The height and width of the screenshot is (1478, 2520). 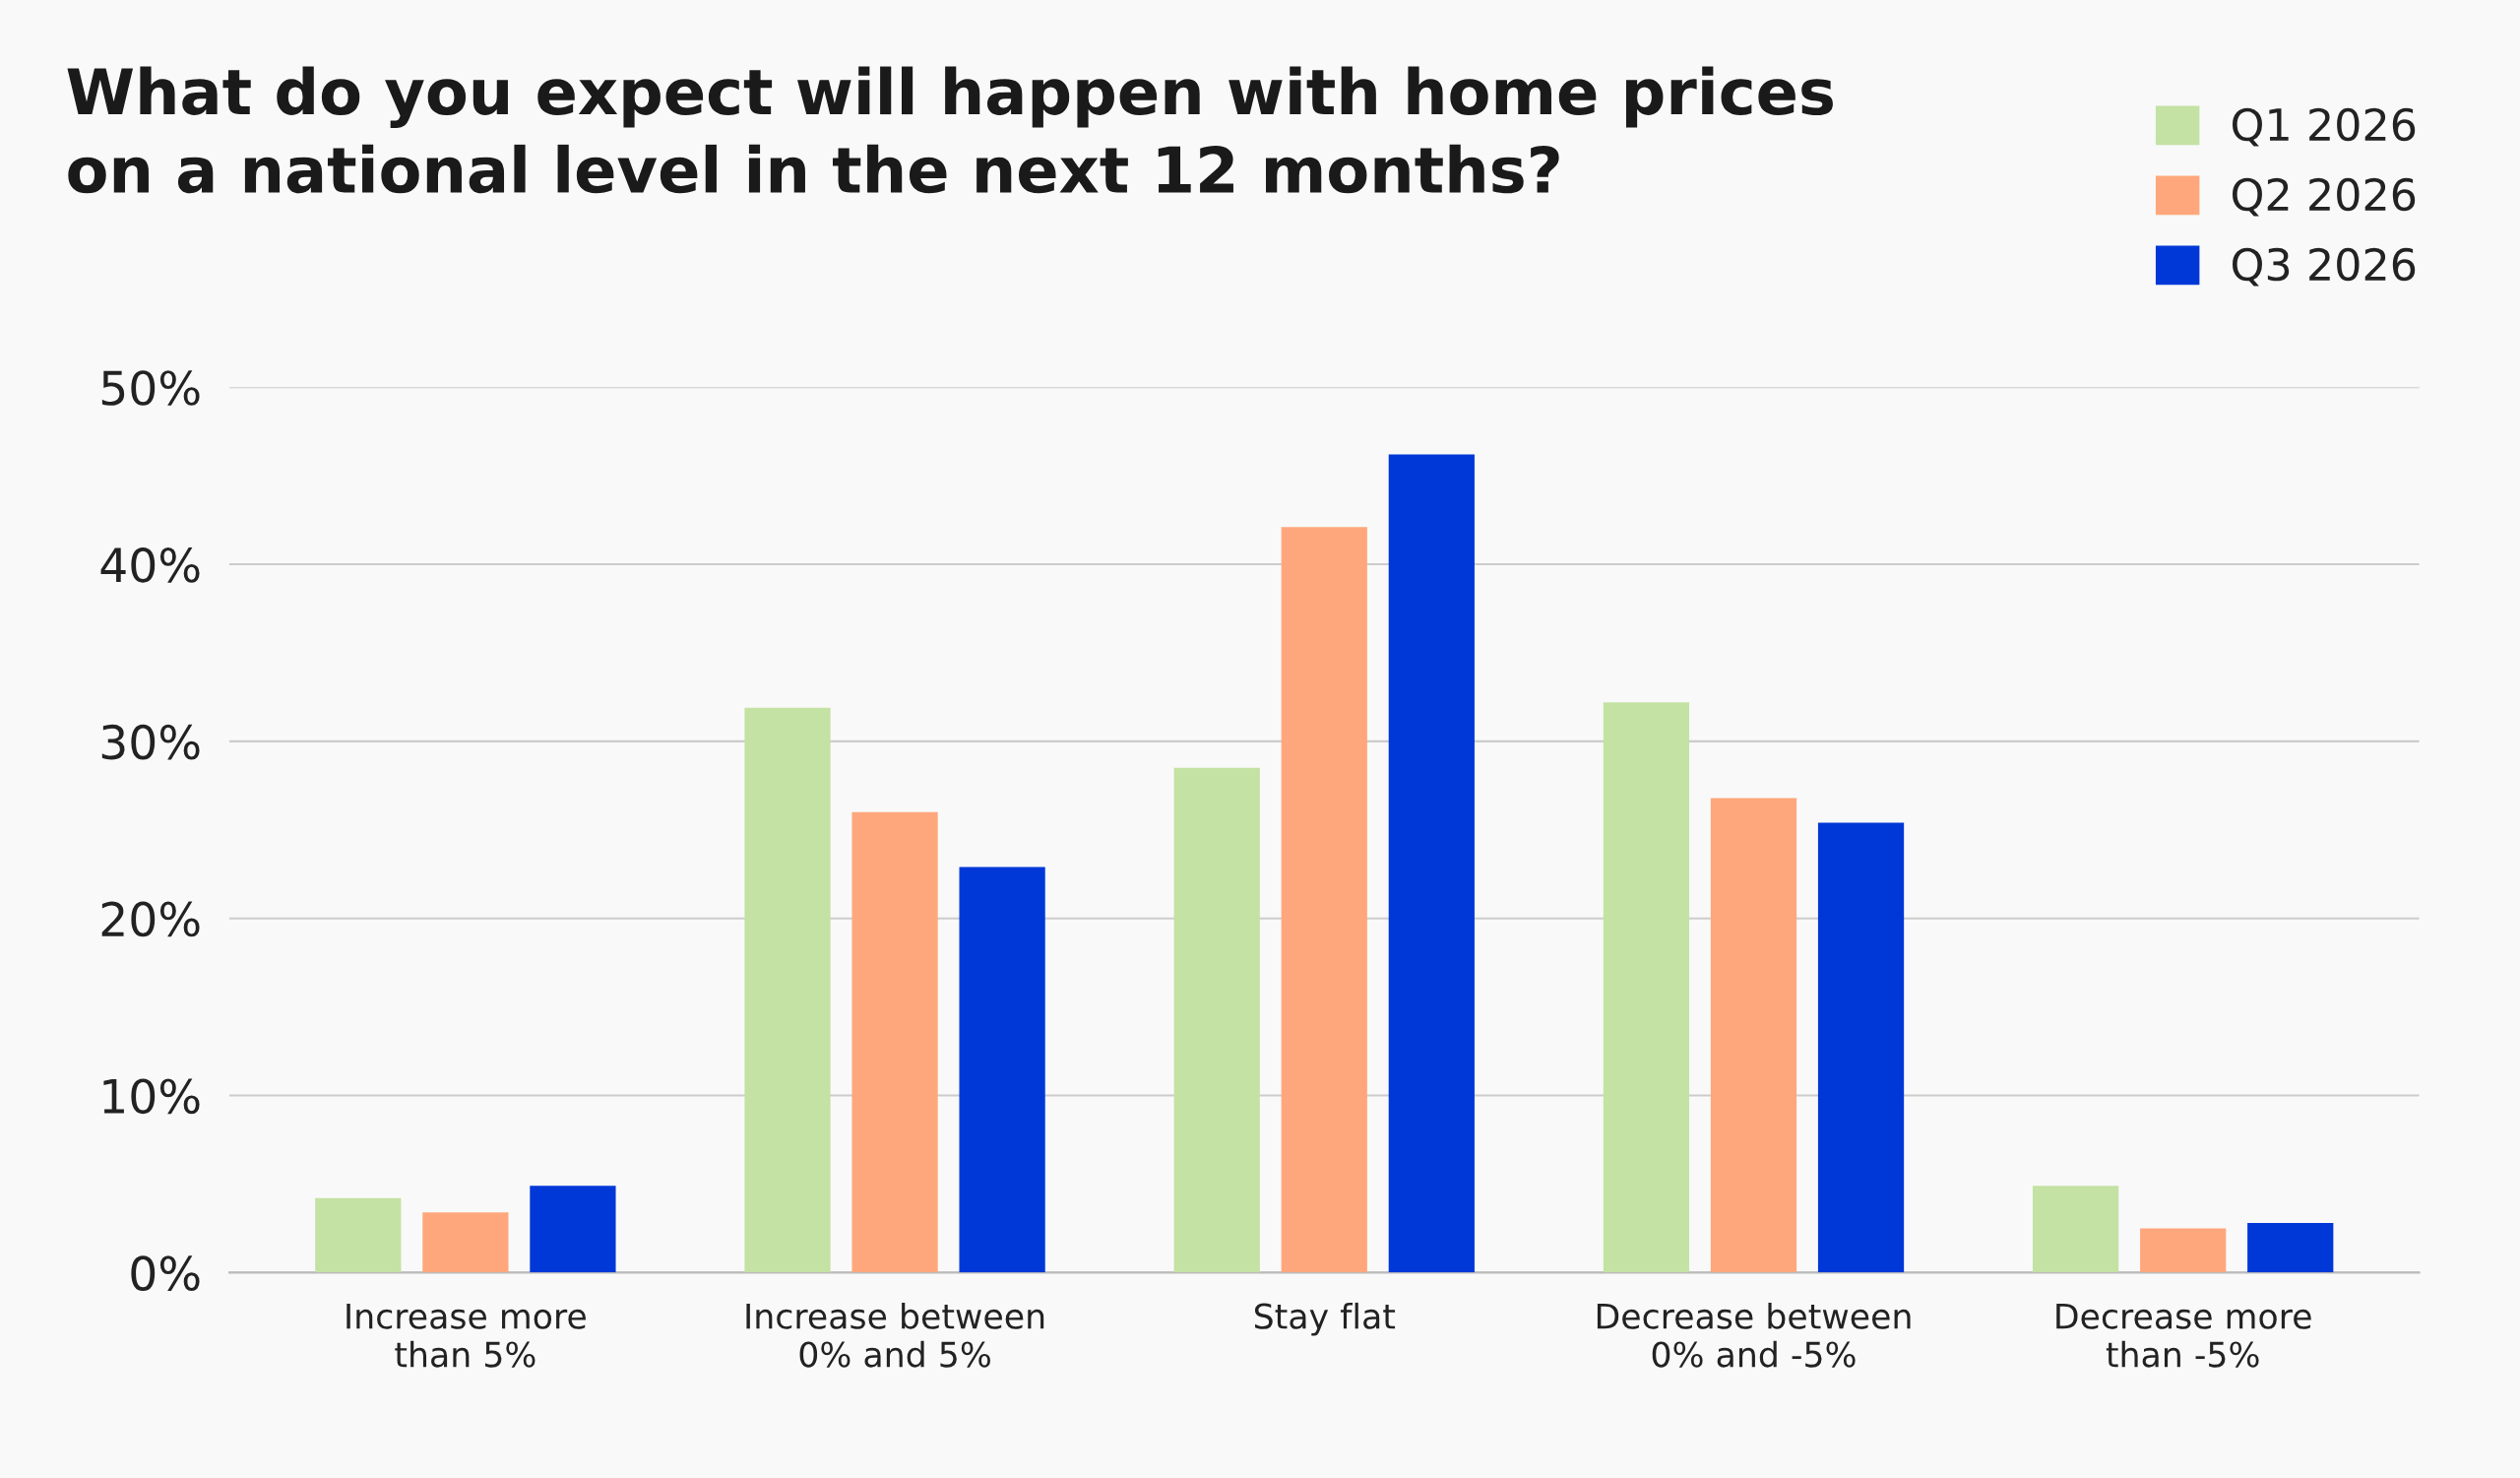 I want to click on y-tick-label: 10%, so click(x=151, y=1096).